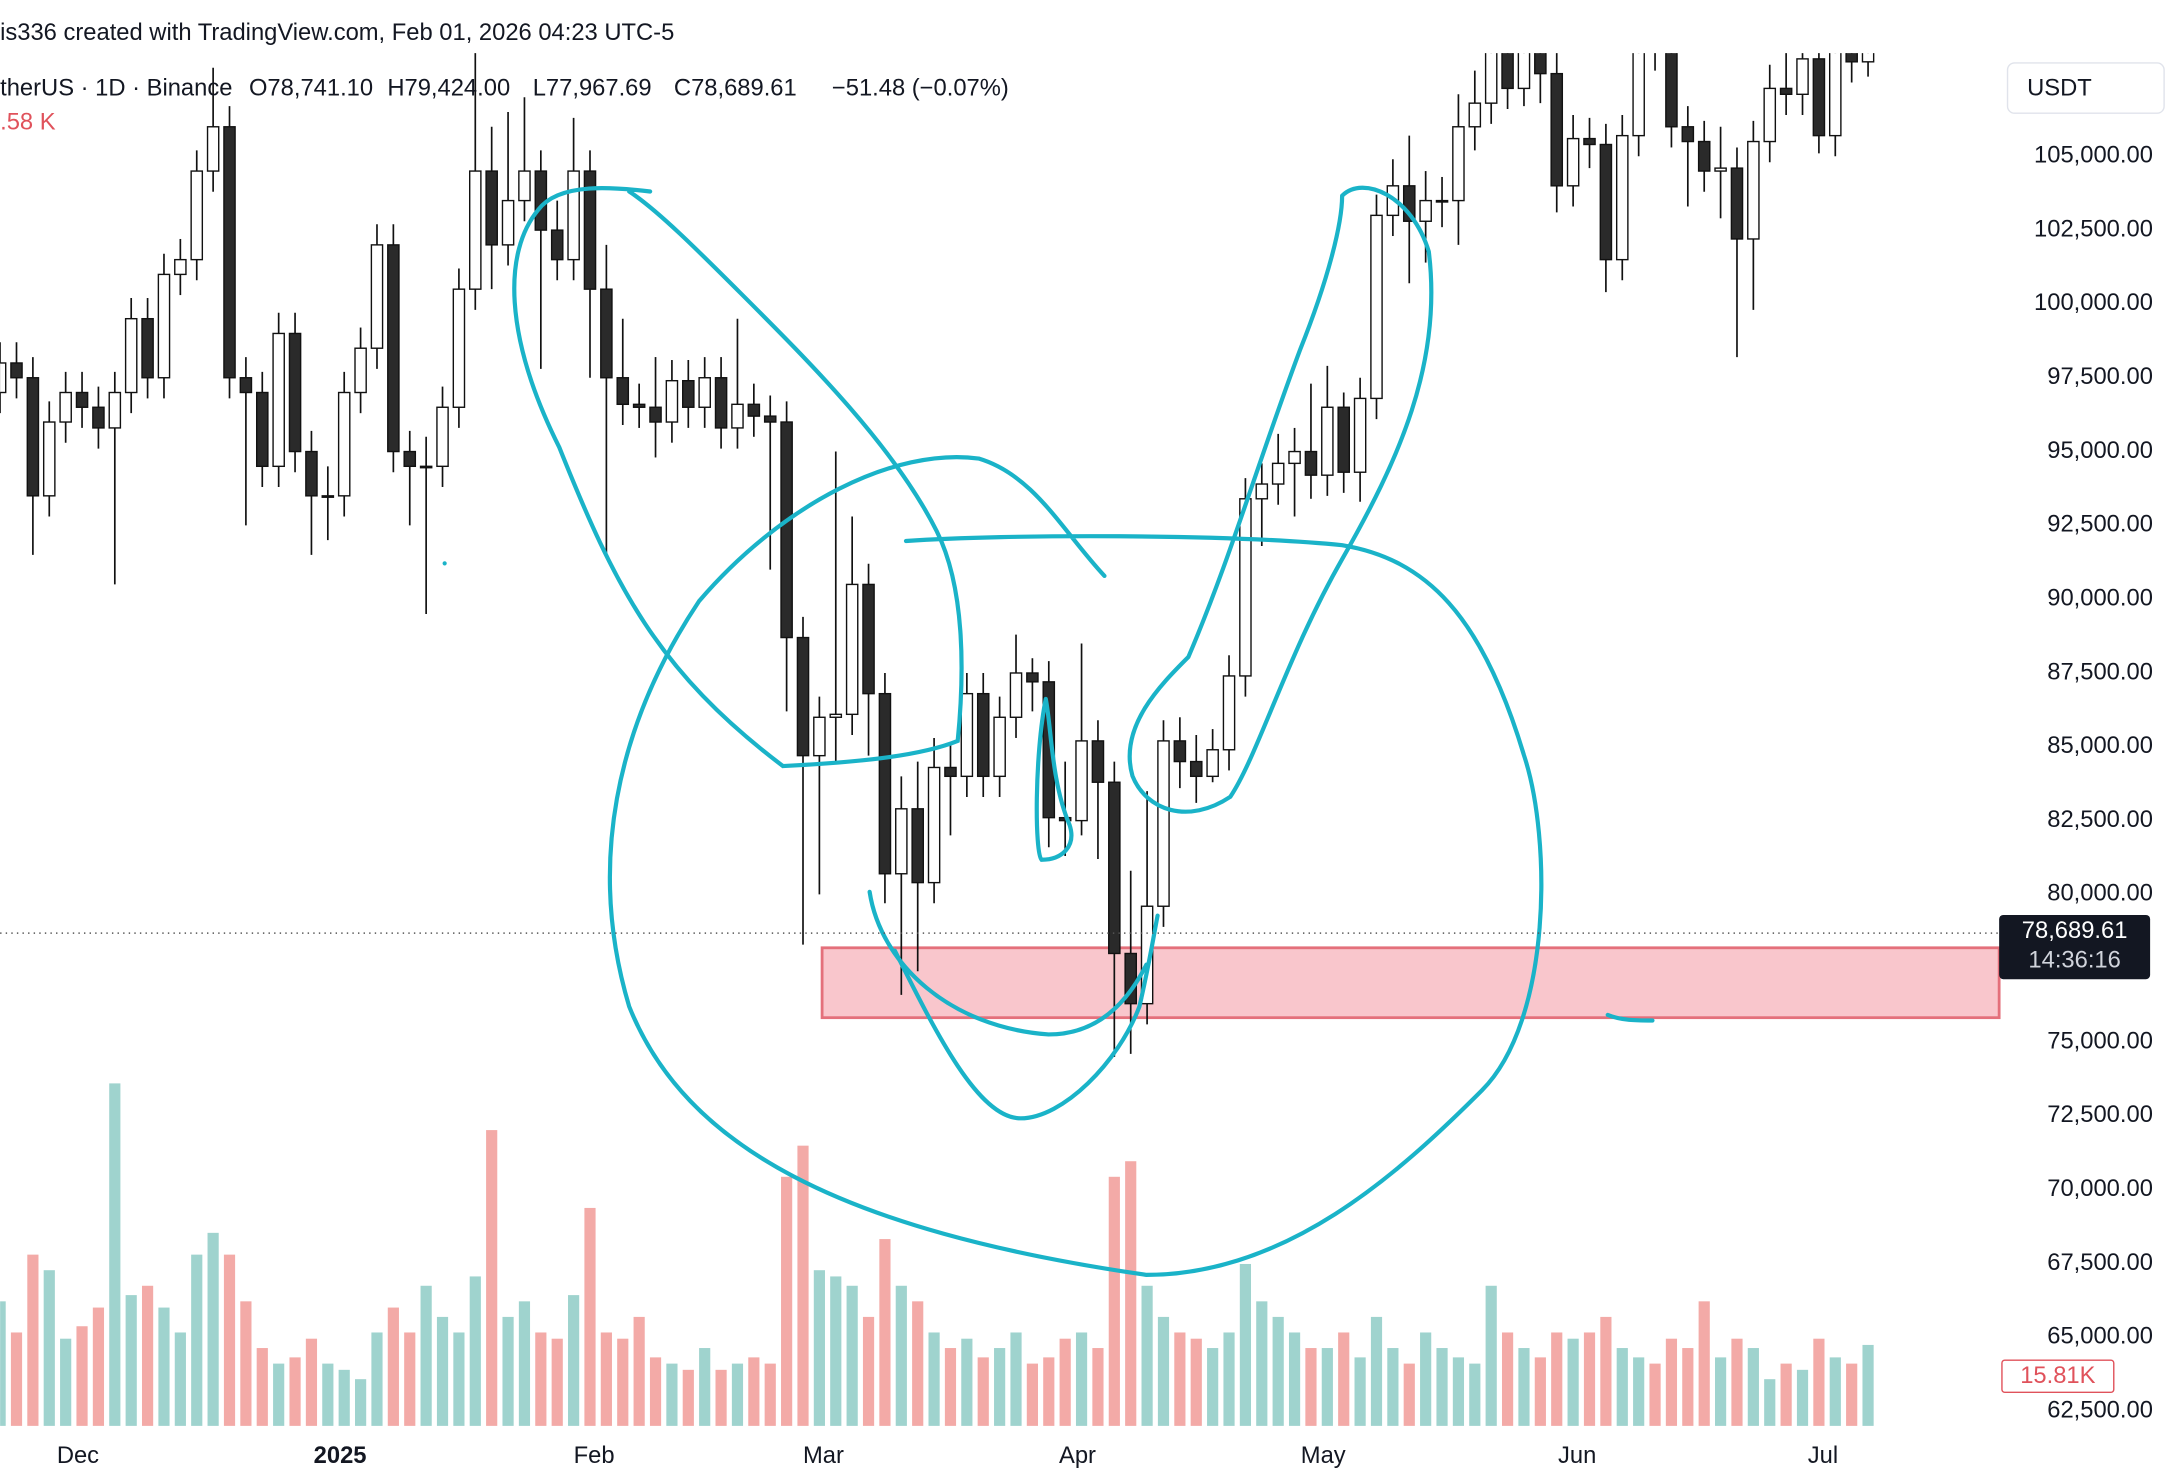 This screenshot has height=1479, width=2174. Describe the element at coordinates (78, 1455) in the screenshot. I see `x-tick-label: Dec` at that location.